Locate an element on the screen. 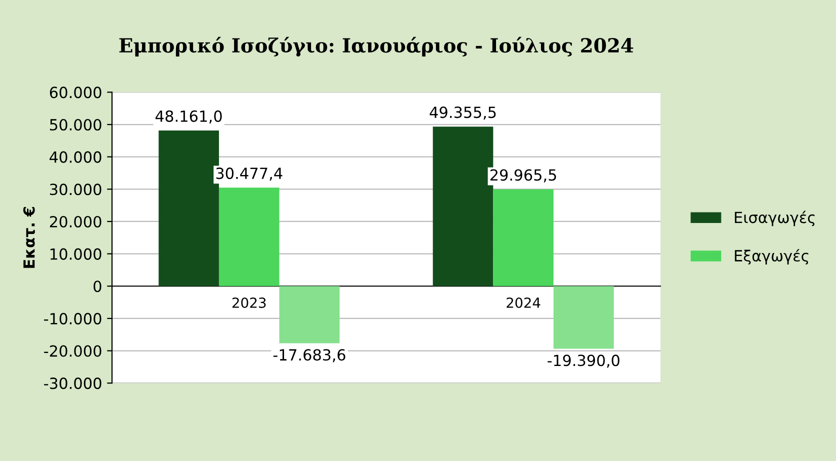 The width and height of the screenshot is (836, 461). legend-label: Εξαγωγές is located at coordinates (771, 257).